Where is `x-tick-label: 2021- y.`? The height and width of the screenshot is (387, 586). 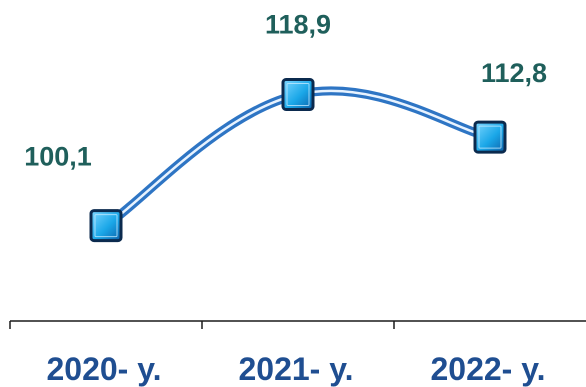
x-tick-label: 2021- y. is located at coordinates (295, 369).